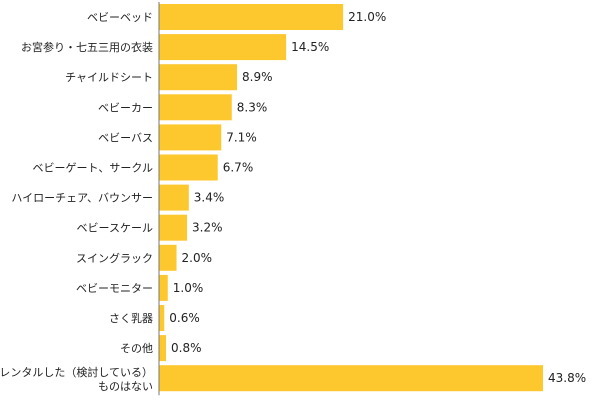 Image resolution: width=601 pixels, height=404 pixels. Describe the element at coordinates (567, 378) in the screenshot. I see `value-label: 43.8%` at that location.